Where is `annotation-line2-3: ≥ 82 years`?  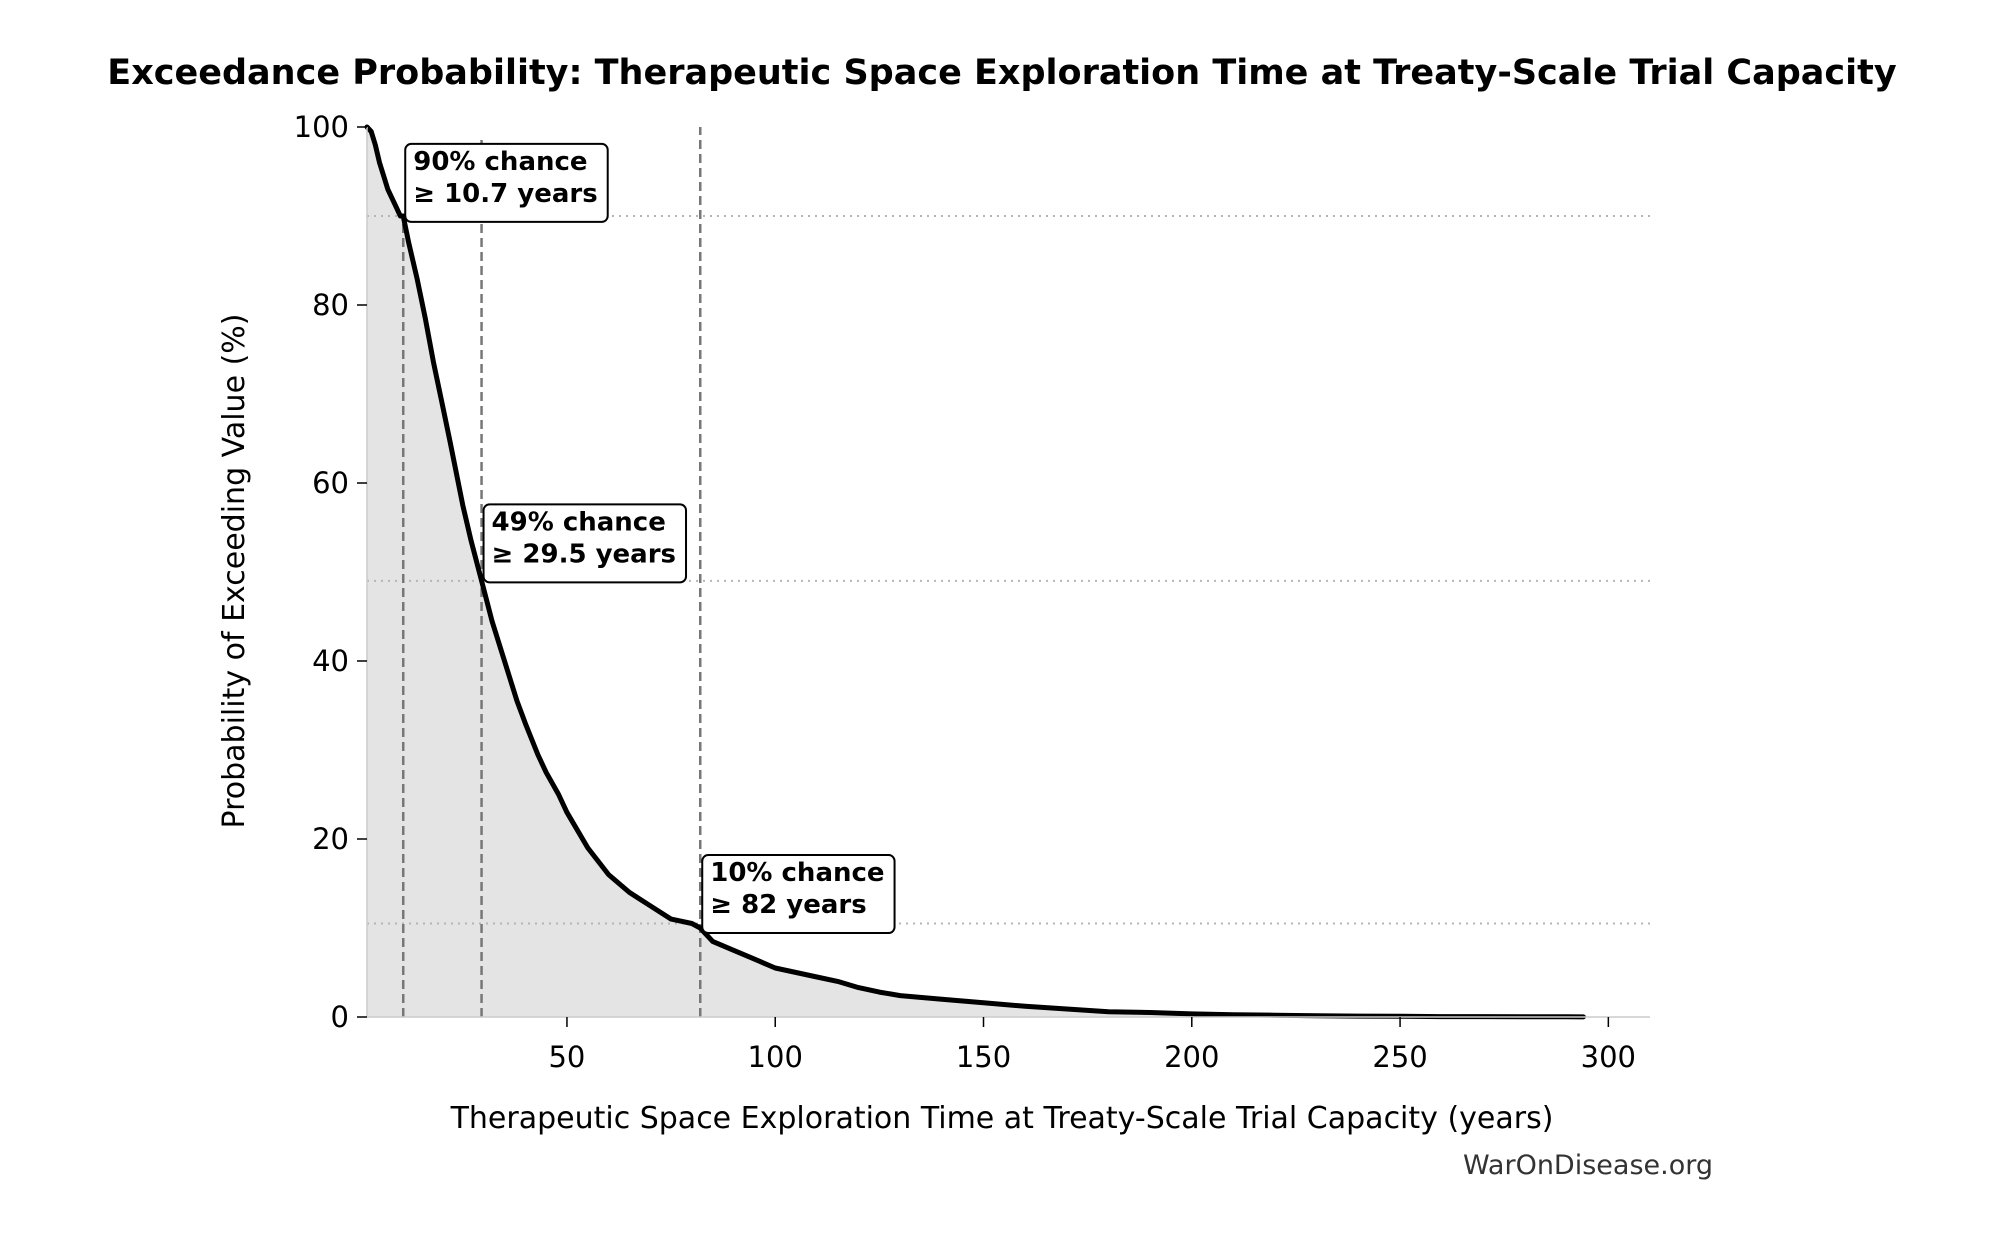 annotation-line2-3: ≥ 82 years is located at coordinates (788, 905).